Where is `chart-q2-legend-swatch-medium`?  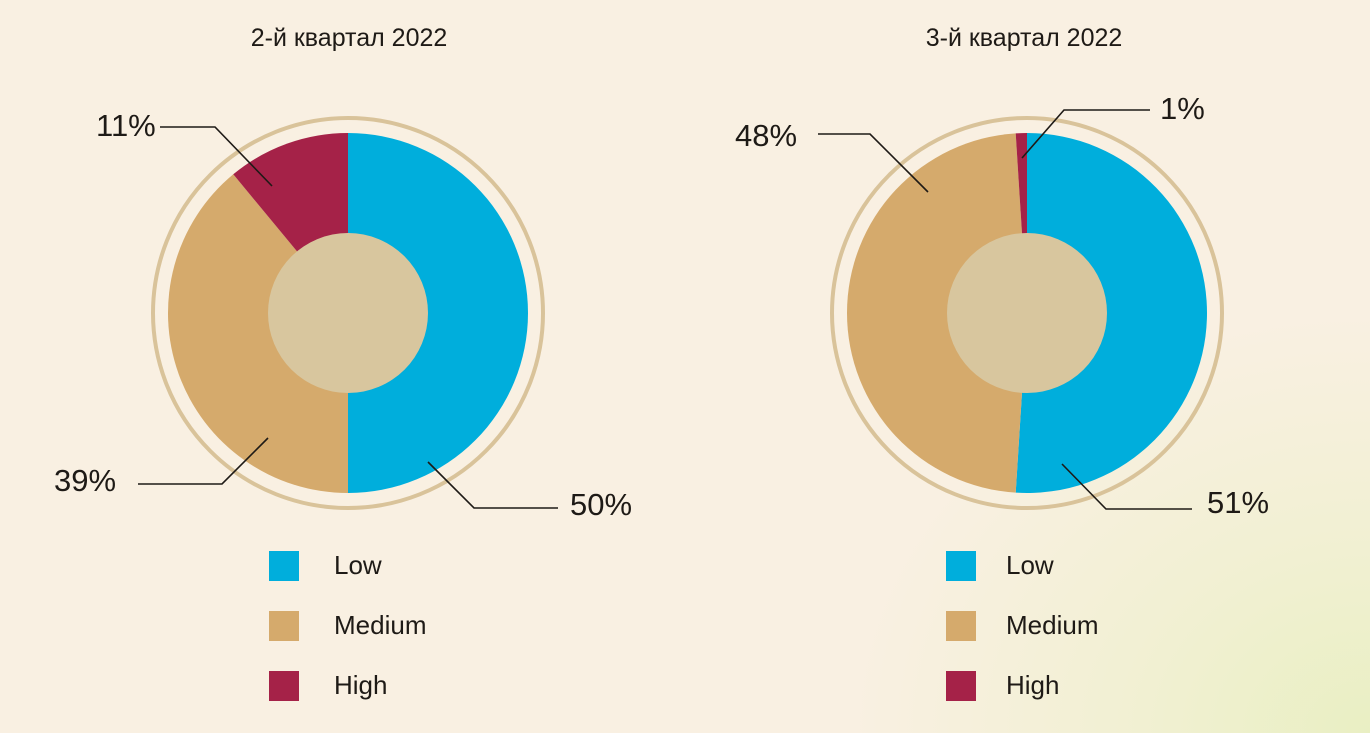
chart-q2-legend-swatch-medium is located at coordinates (284, 626).